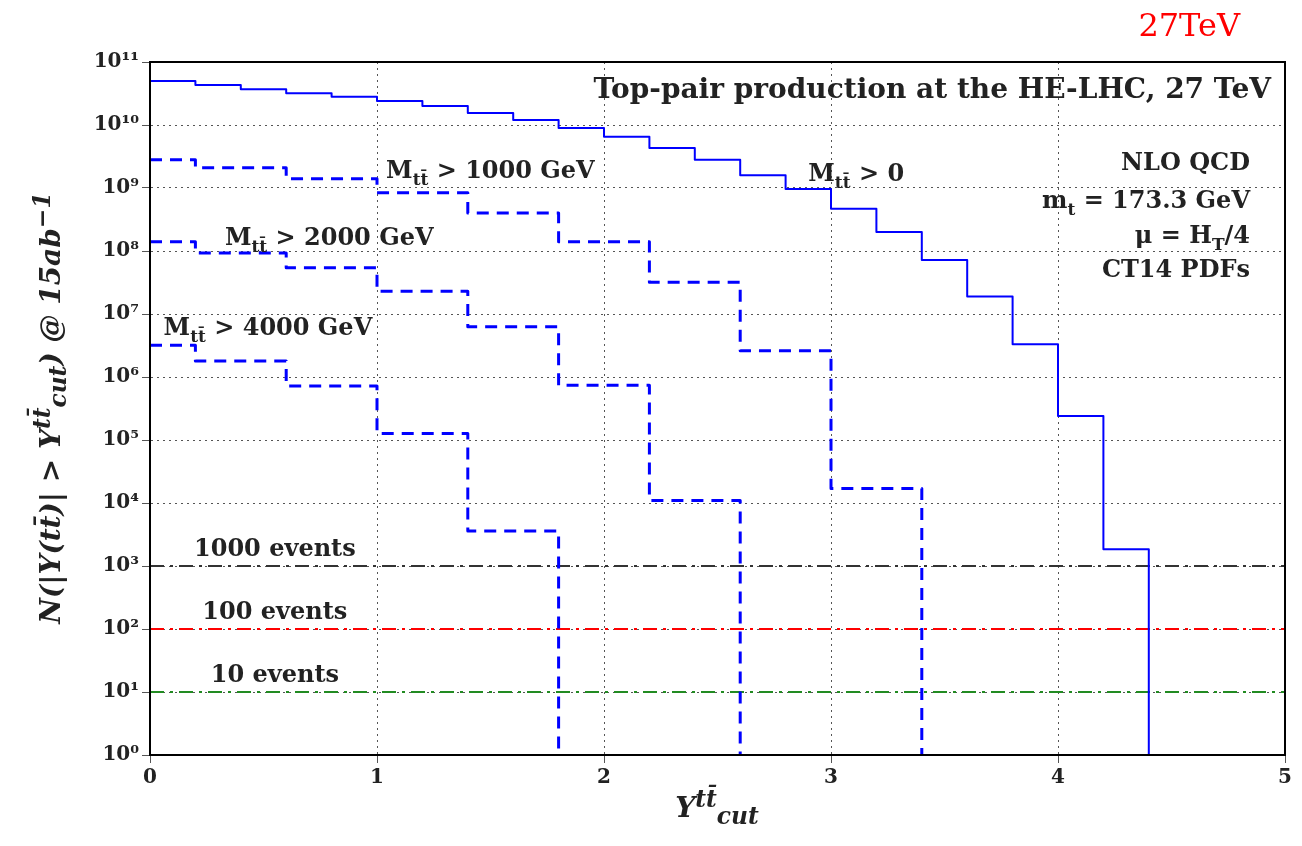 The image size is (1302, 846). What do you see at coordinates (121, 375) in the screenshot?
I see `y-tick-label: 10⁶` at bounding box center [121, 375].